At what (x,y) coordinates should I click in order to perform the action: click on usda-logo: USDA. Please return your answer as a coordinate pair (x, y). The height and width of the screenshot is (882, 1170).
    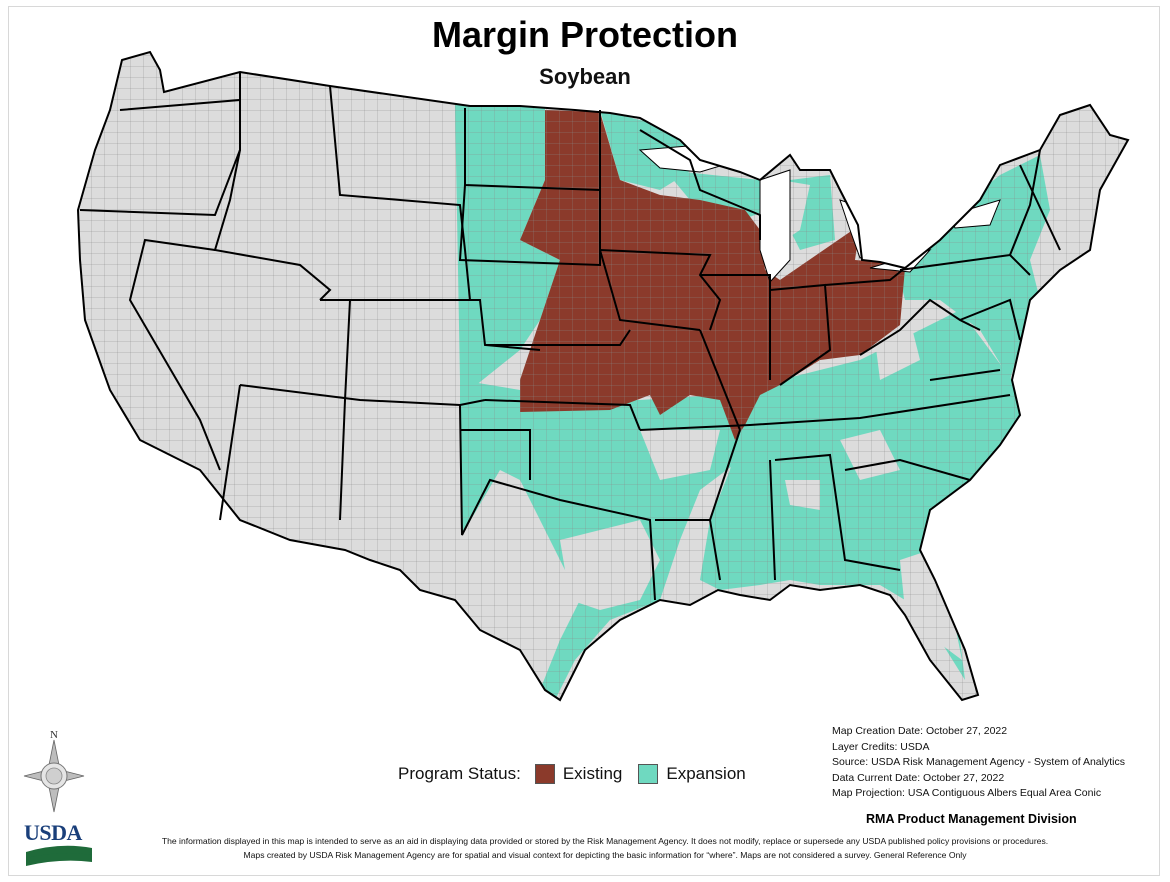
    Looking at the image, I should click on (53, 833).